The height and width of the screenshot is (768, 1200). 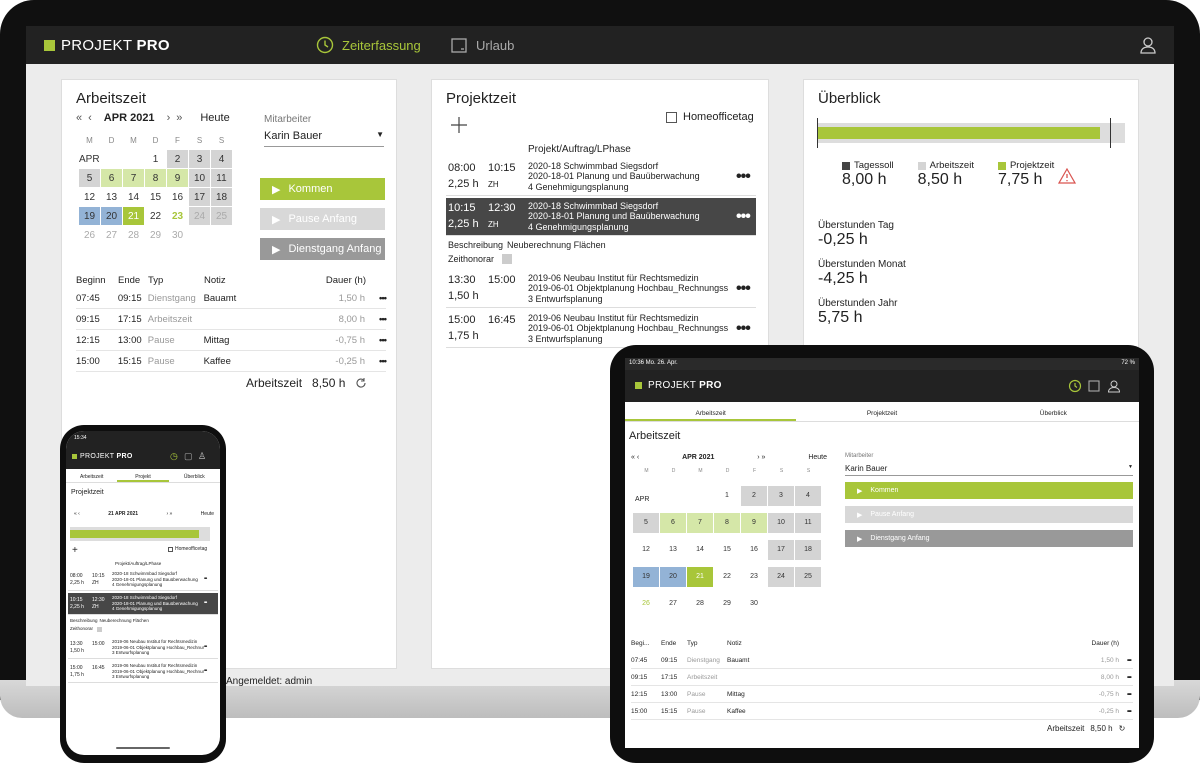 I want to click on phone-homeoffice-checkbox: Homeofficetag, so click(x=187, y=549).